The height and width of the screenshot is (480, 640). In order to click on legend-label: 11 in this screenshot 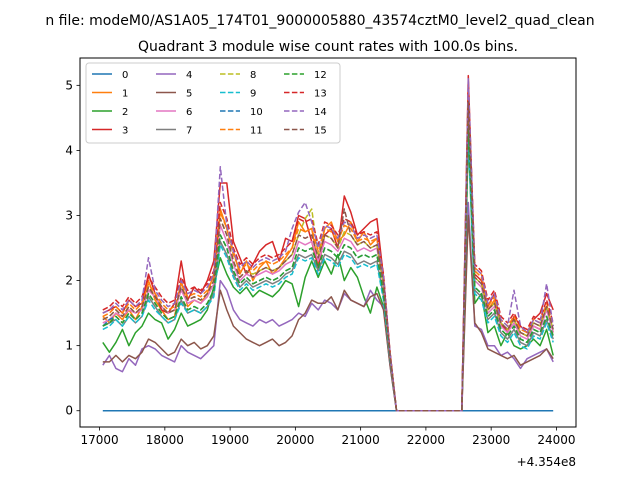, I will do `click(256, 131)`.